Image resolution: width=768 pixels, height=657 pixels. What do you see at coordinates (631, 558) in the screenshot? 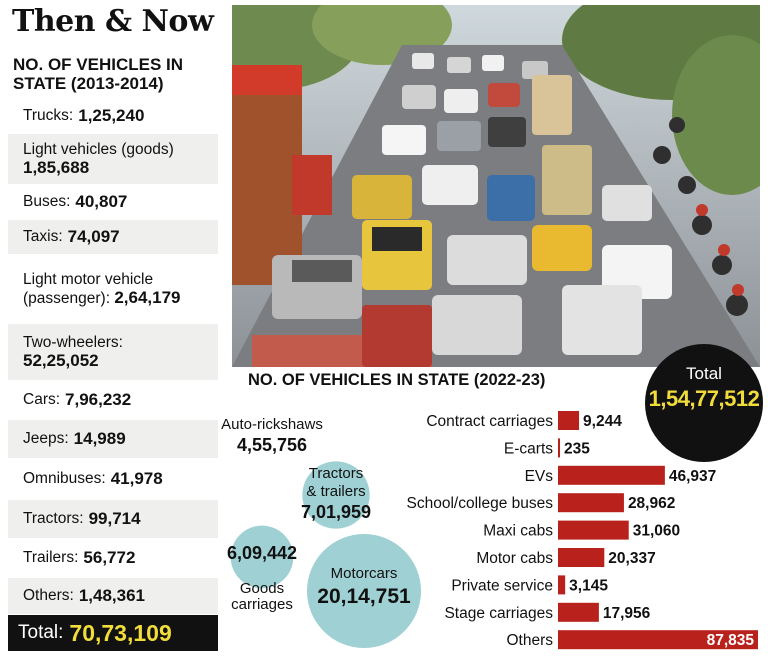
I see `bar-value-label: 20,337` at bounding box center [631, 558].